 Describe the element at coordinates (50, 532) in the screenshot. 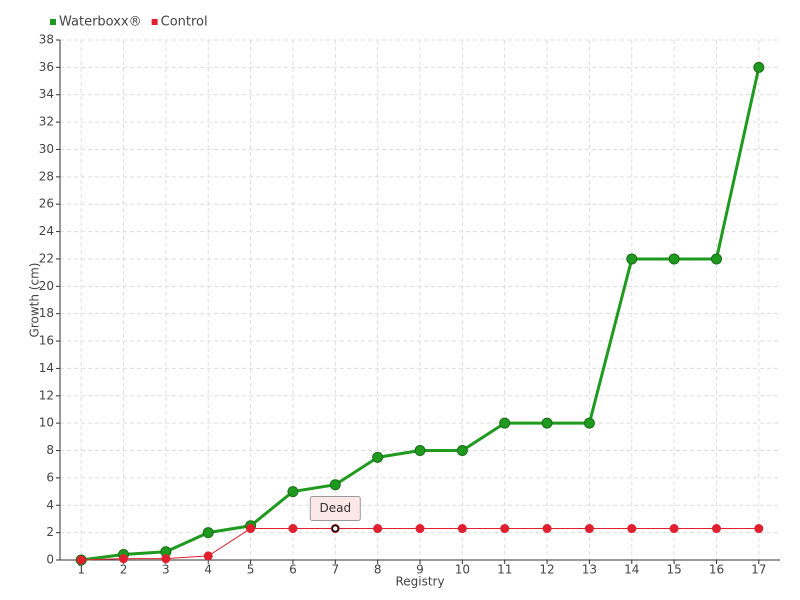

I see `y-tick-label: 2` at that location.